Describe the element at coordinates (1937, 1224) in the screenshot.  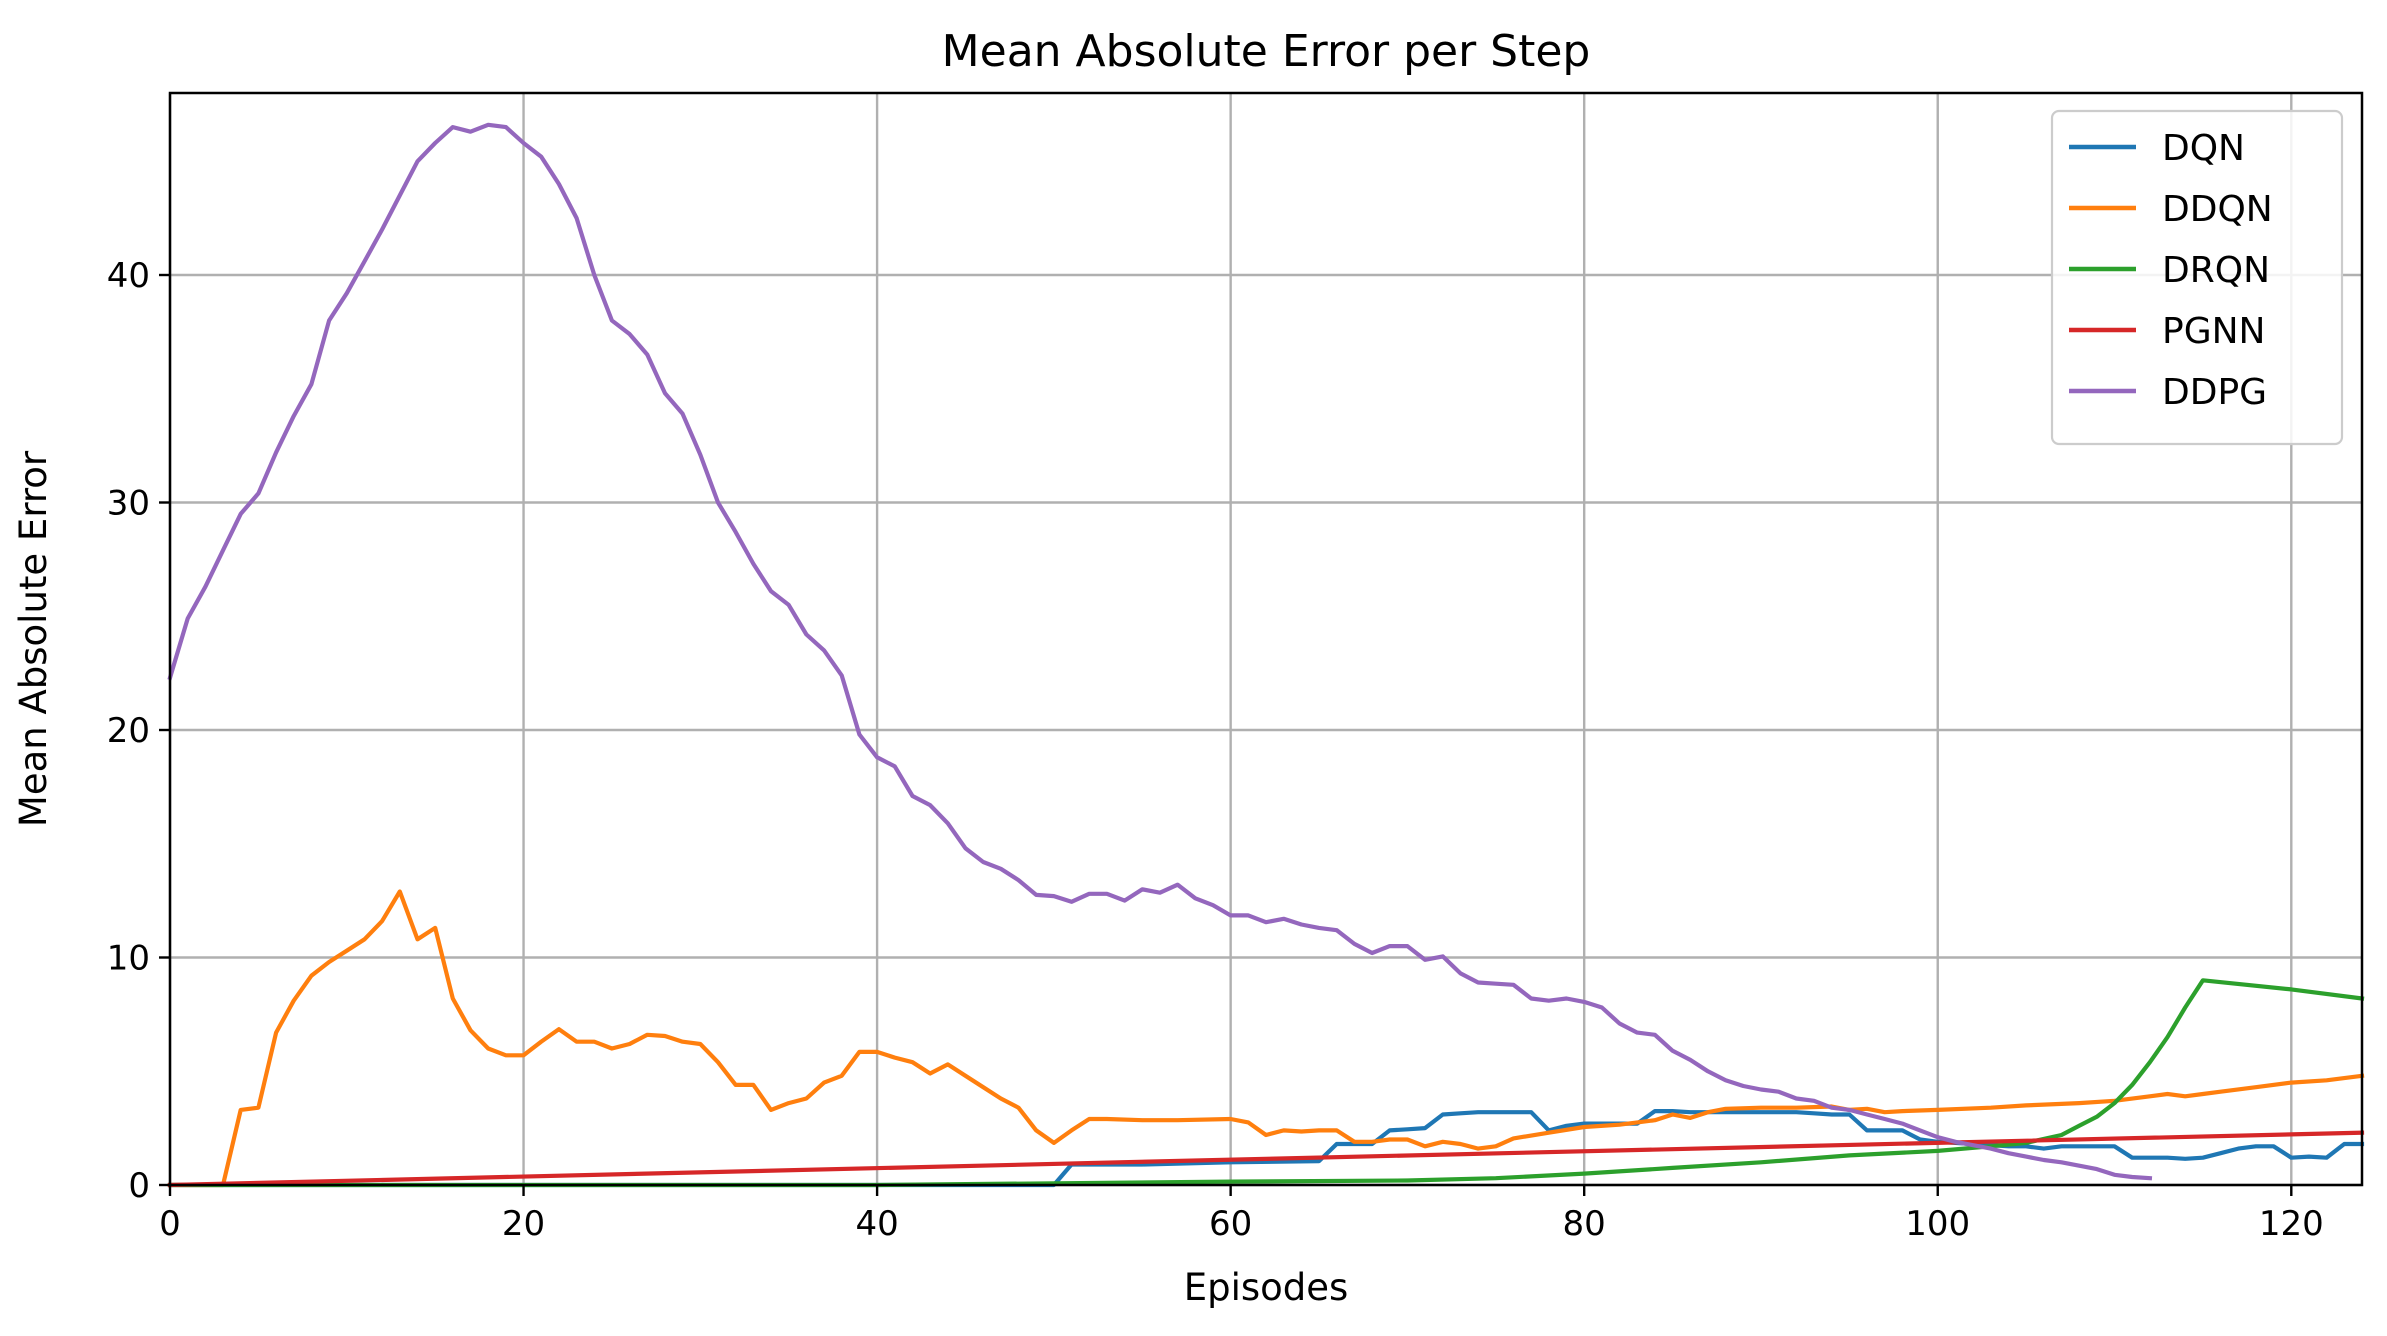
I see `x-tick-label: 100` at that location.